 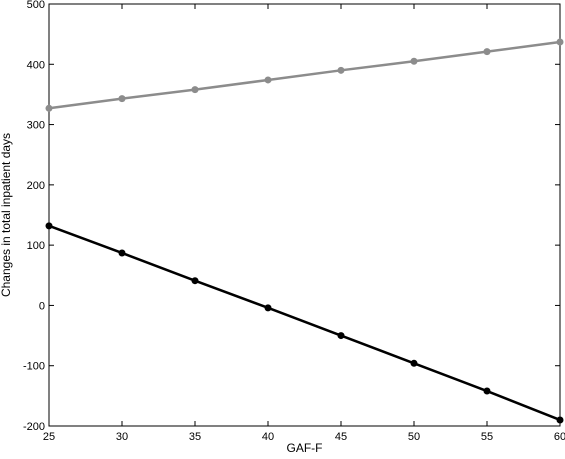 I want to click on x-tick-label: 55, so click(x=487, y=437).